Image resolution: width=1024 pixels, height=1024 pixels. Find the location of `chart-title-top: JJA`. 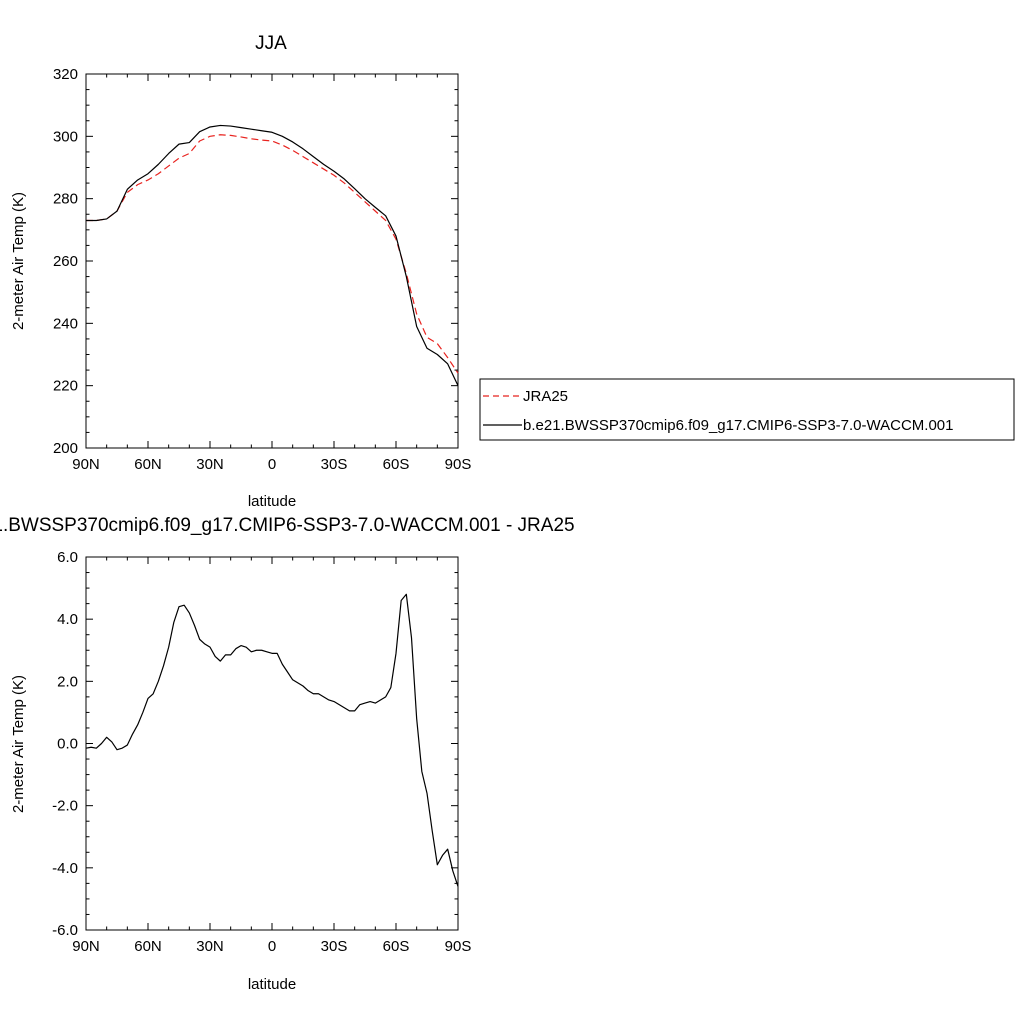

chart-title-top: JJA is located at coordinates (271, 43).